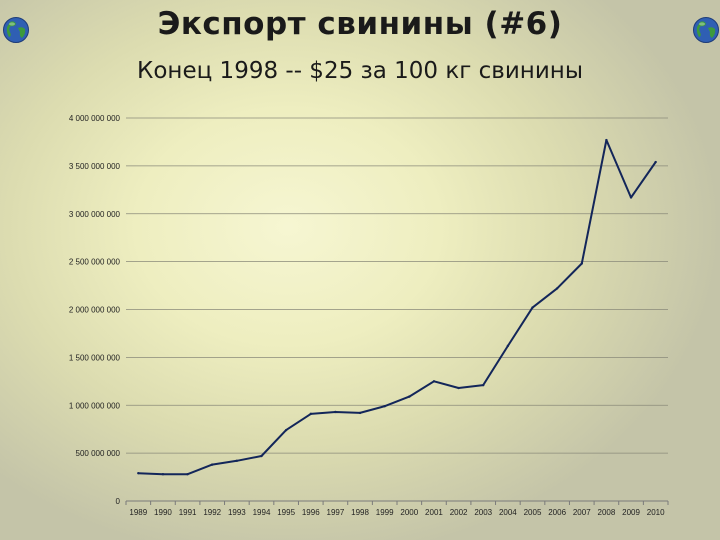 The image size is (720, 540). What do you see at coordinates (98, 453) in the screenshot?
I see `y-tick-label: 500 000 000` at bounding box center [98, 453].